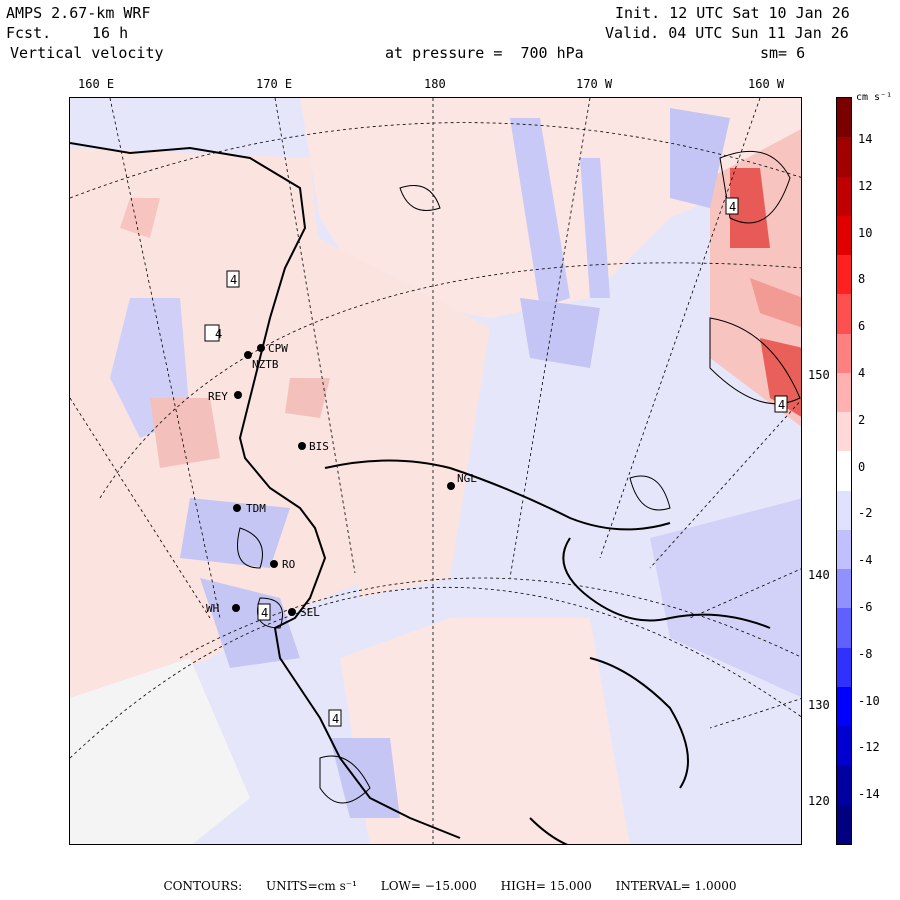 This screenshot has width=900, height=900. Describe the element at coordinates (484, 53) in the screenshot. I see `pressure-level: at pressure = 700 hPa` at that location.